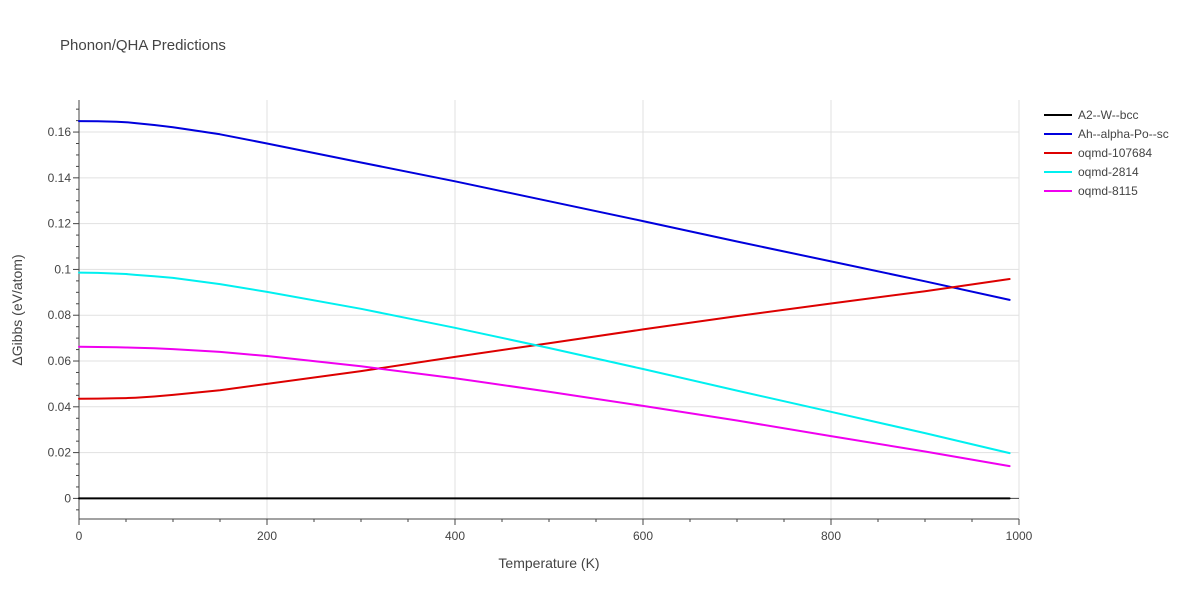 The width and height of the screenshot is (1200, 600). I want to click on y-tick-label: 0.04, so click(60, 407).